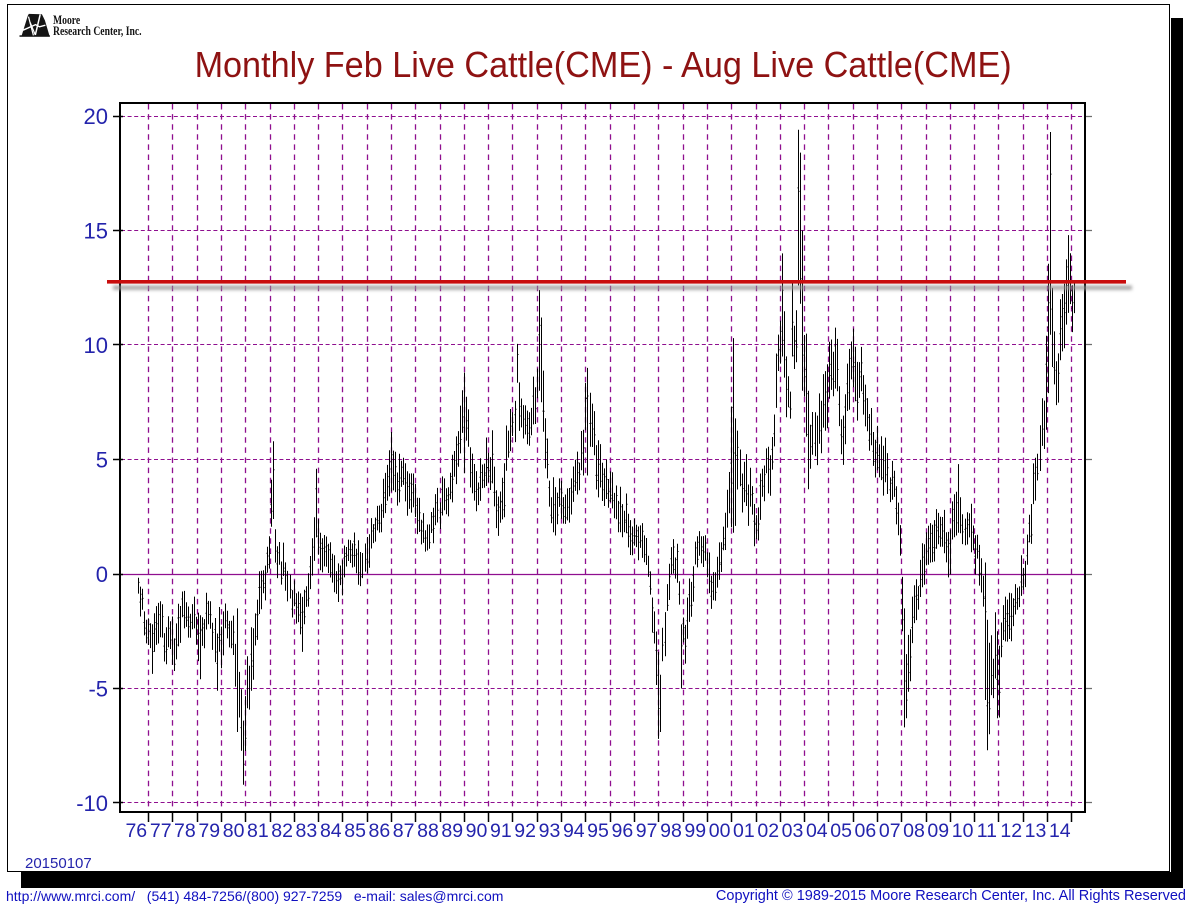 The image size is (1191, 909). What do you see at coordinates (97, 31) in the screenshot?
I see `svg-text: Research Center, Inc.` at bounding box center [97, 31].